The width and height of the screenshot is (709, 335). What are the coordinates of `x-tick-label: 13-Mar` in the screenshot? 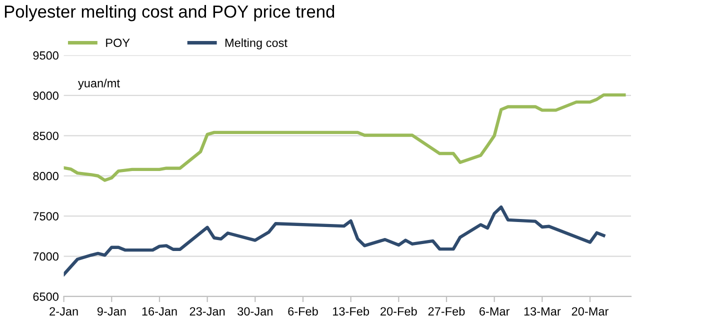 It's located at (542, 311).